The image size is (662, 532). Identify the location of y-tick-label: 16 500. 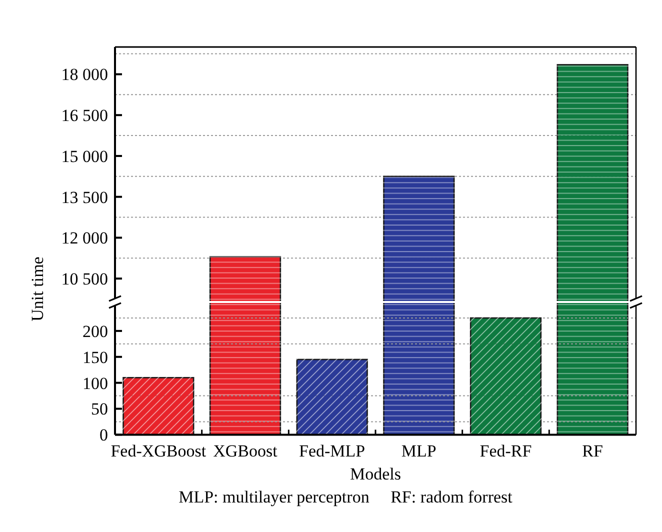
(84, 116).